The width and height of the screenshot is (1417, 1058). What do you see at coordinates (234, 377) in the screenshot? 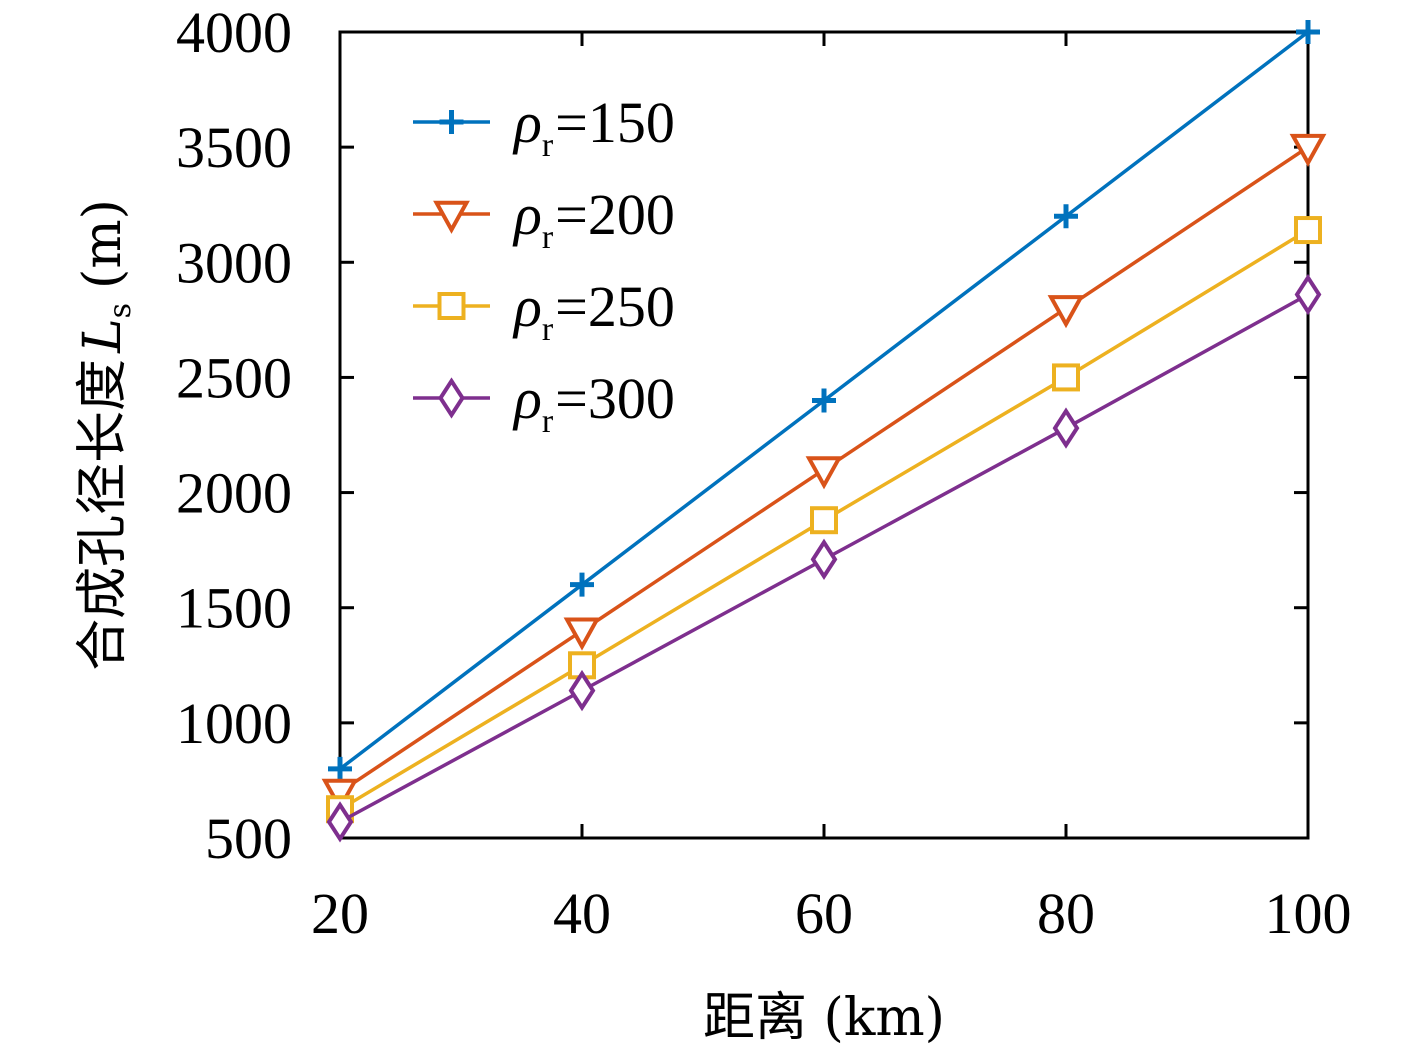
I see `y-tick-label: 2500` at bounding box center [234, 377].